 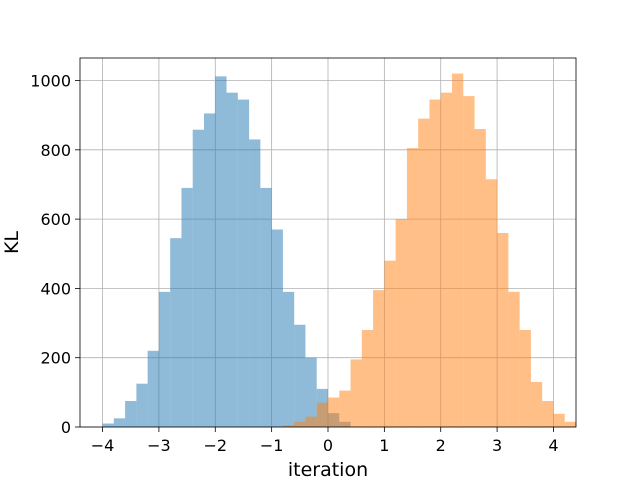 What do you see at coordinates (55, 254) in the screenshot?
I see `y-axis-ticks: 0 200 400 600 800 1000` at bounding box center [55, 254].